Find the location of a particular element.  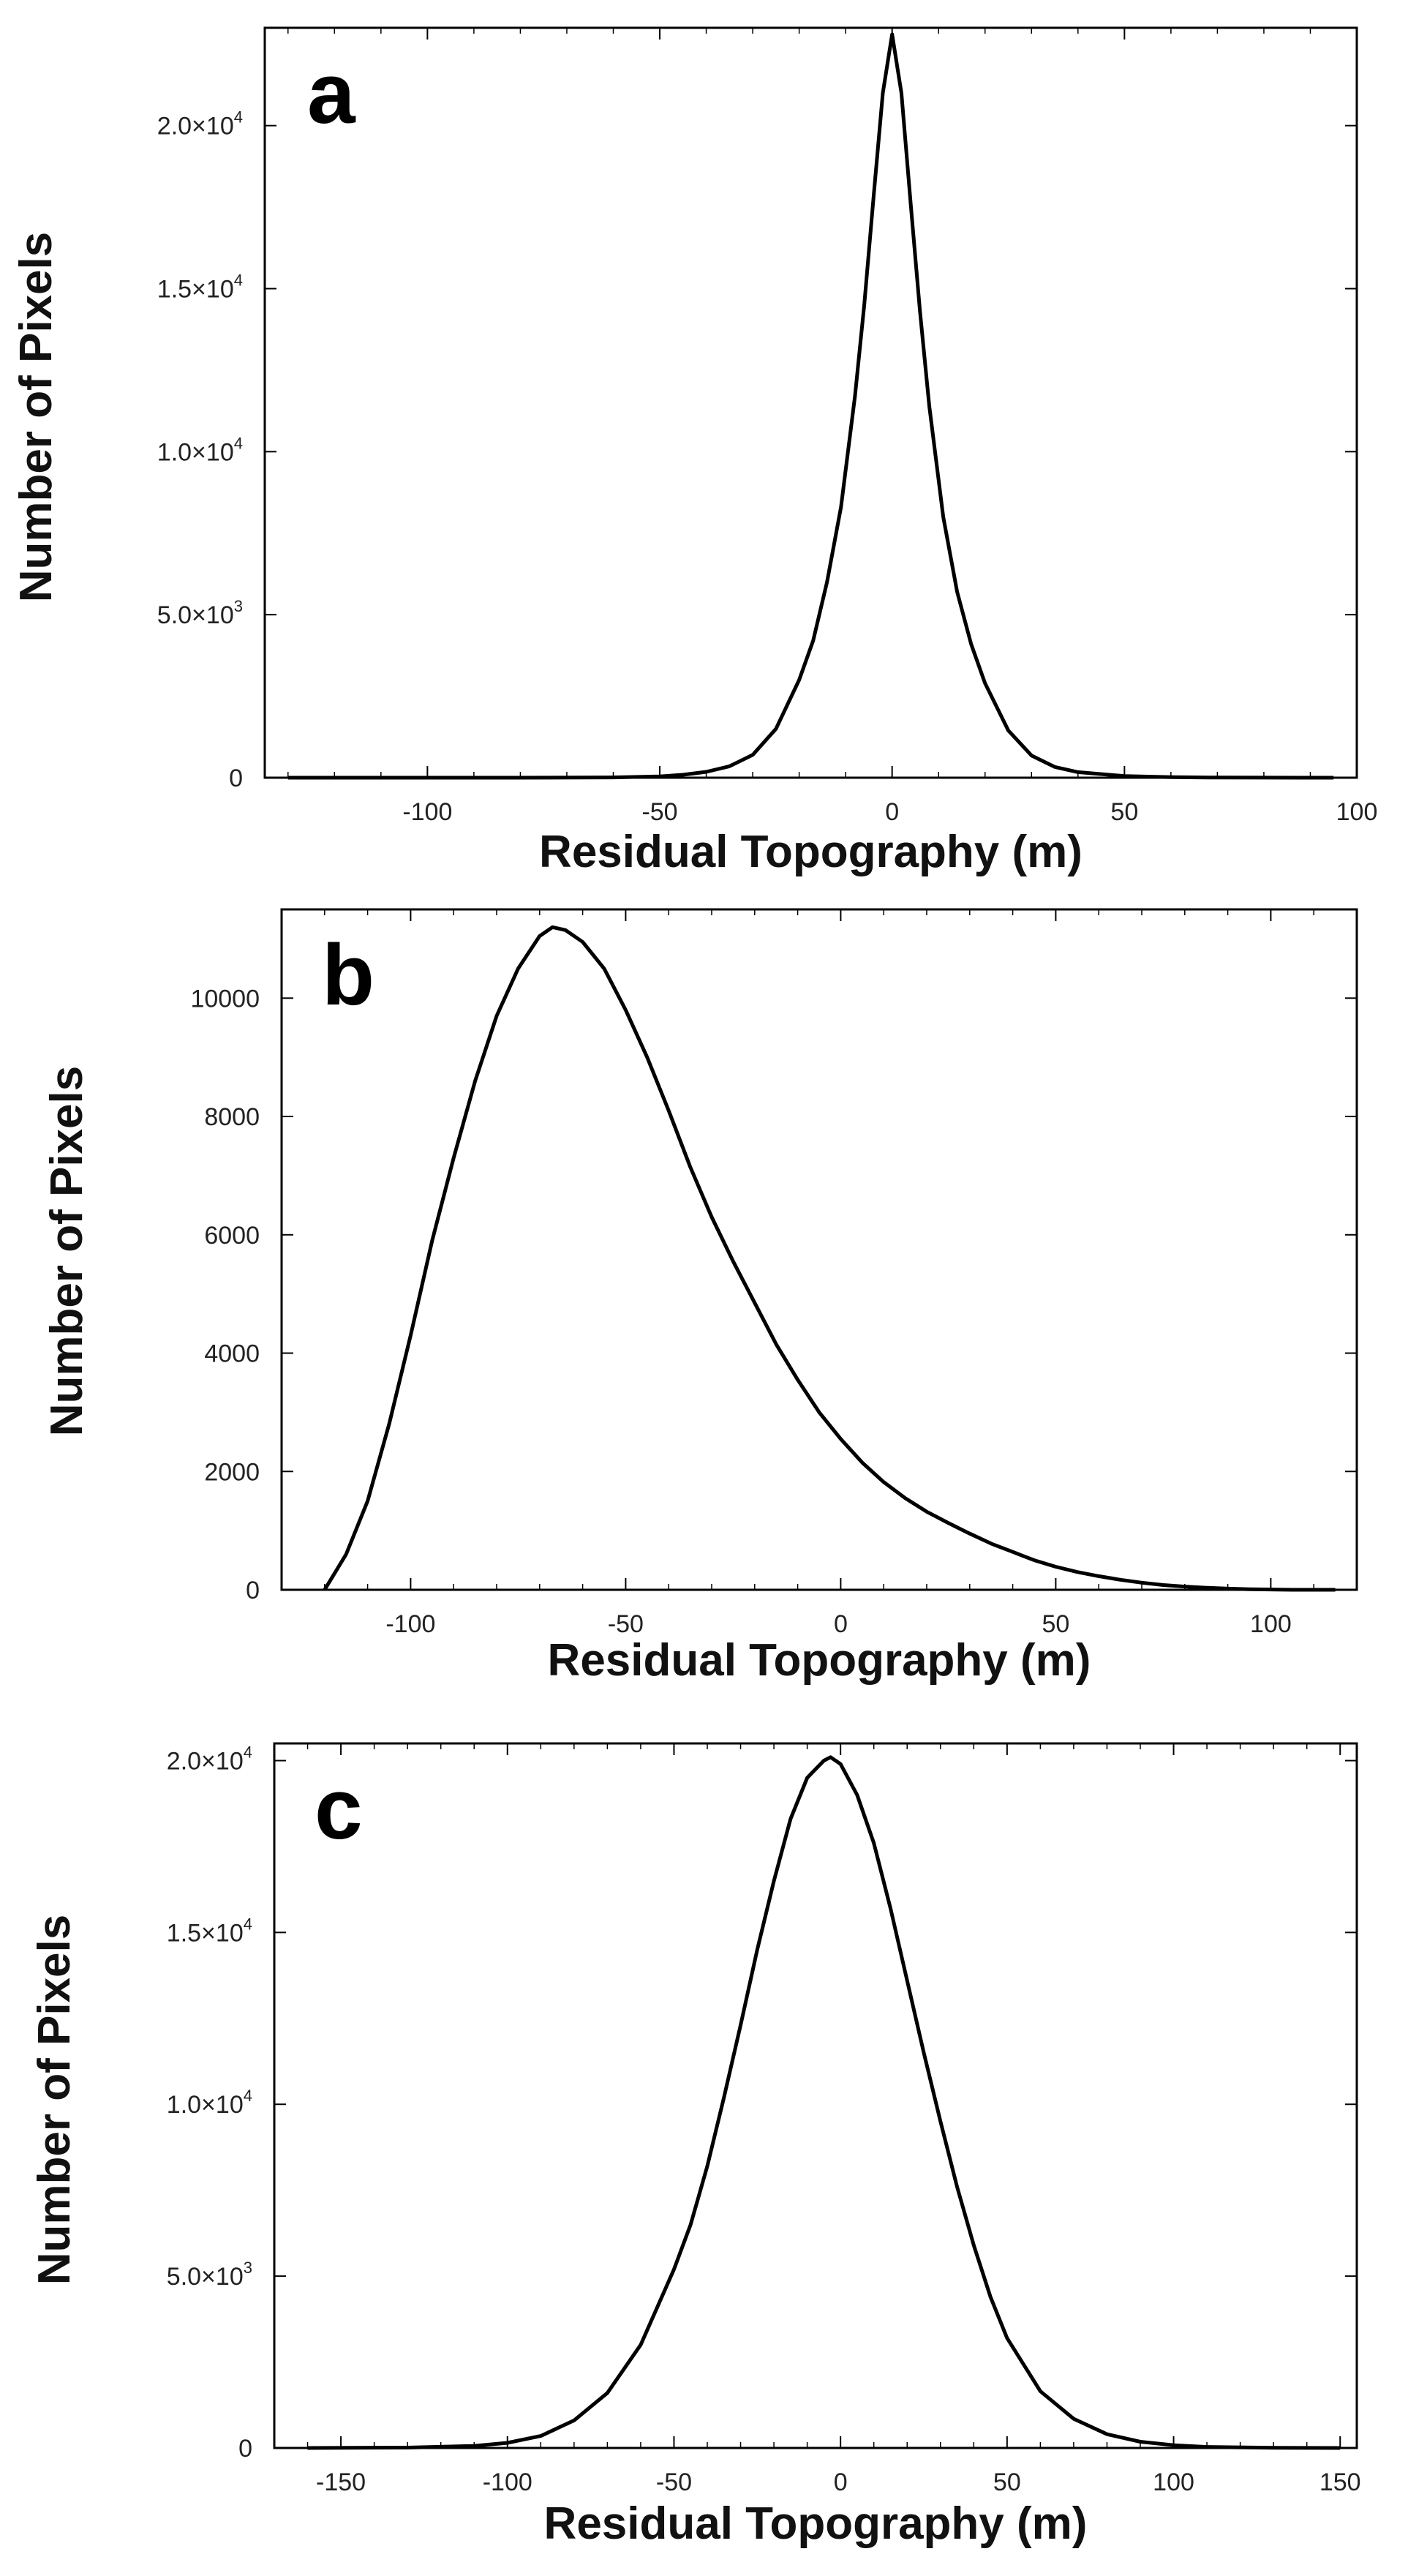

panel-label: c is located at coordinates (339, 1810).